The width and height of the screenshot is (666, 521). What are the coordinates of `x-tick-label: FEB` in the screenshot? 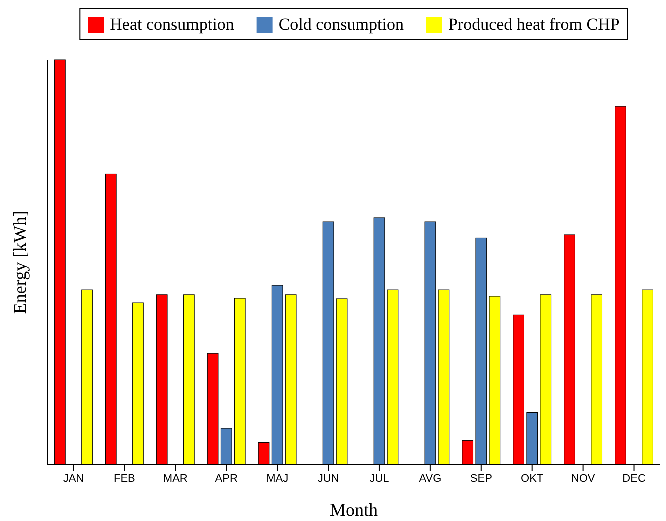 It's located at (125, 478).